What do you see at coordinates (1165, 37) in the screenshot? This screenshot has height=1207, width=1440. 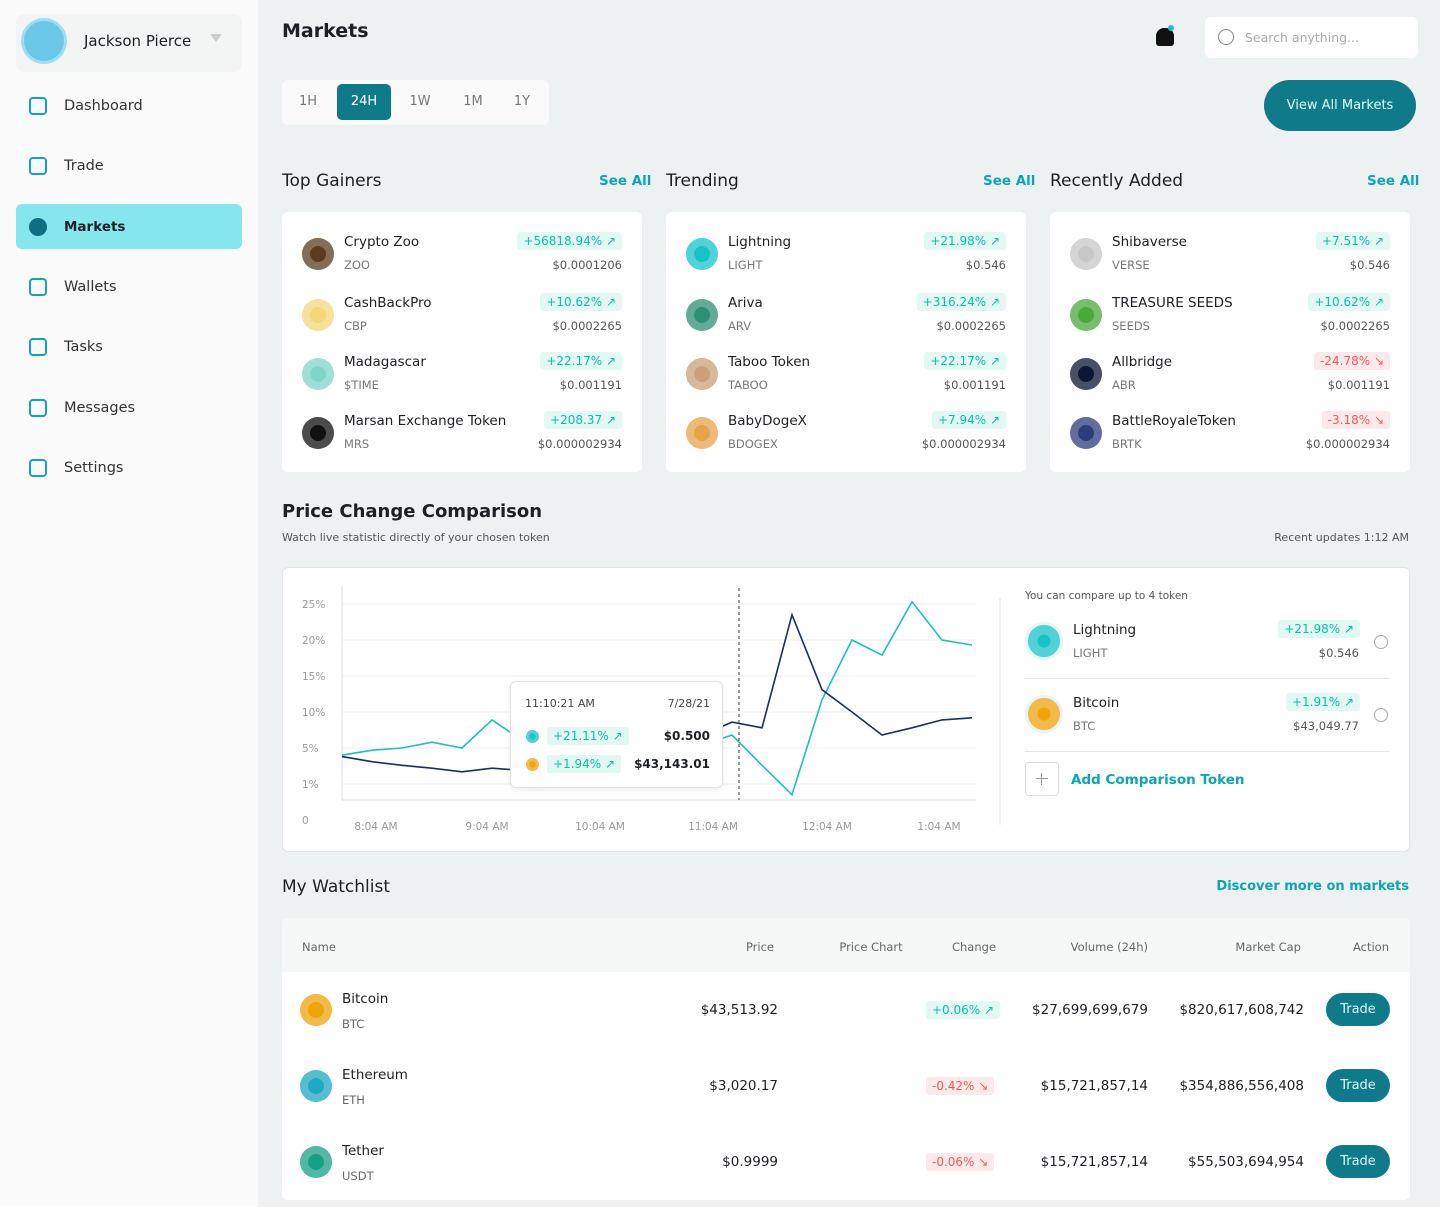 I see `bell` at bounding box center [1165, 37].